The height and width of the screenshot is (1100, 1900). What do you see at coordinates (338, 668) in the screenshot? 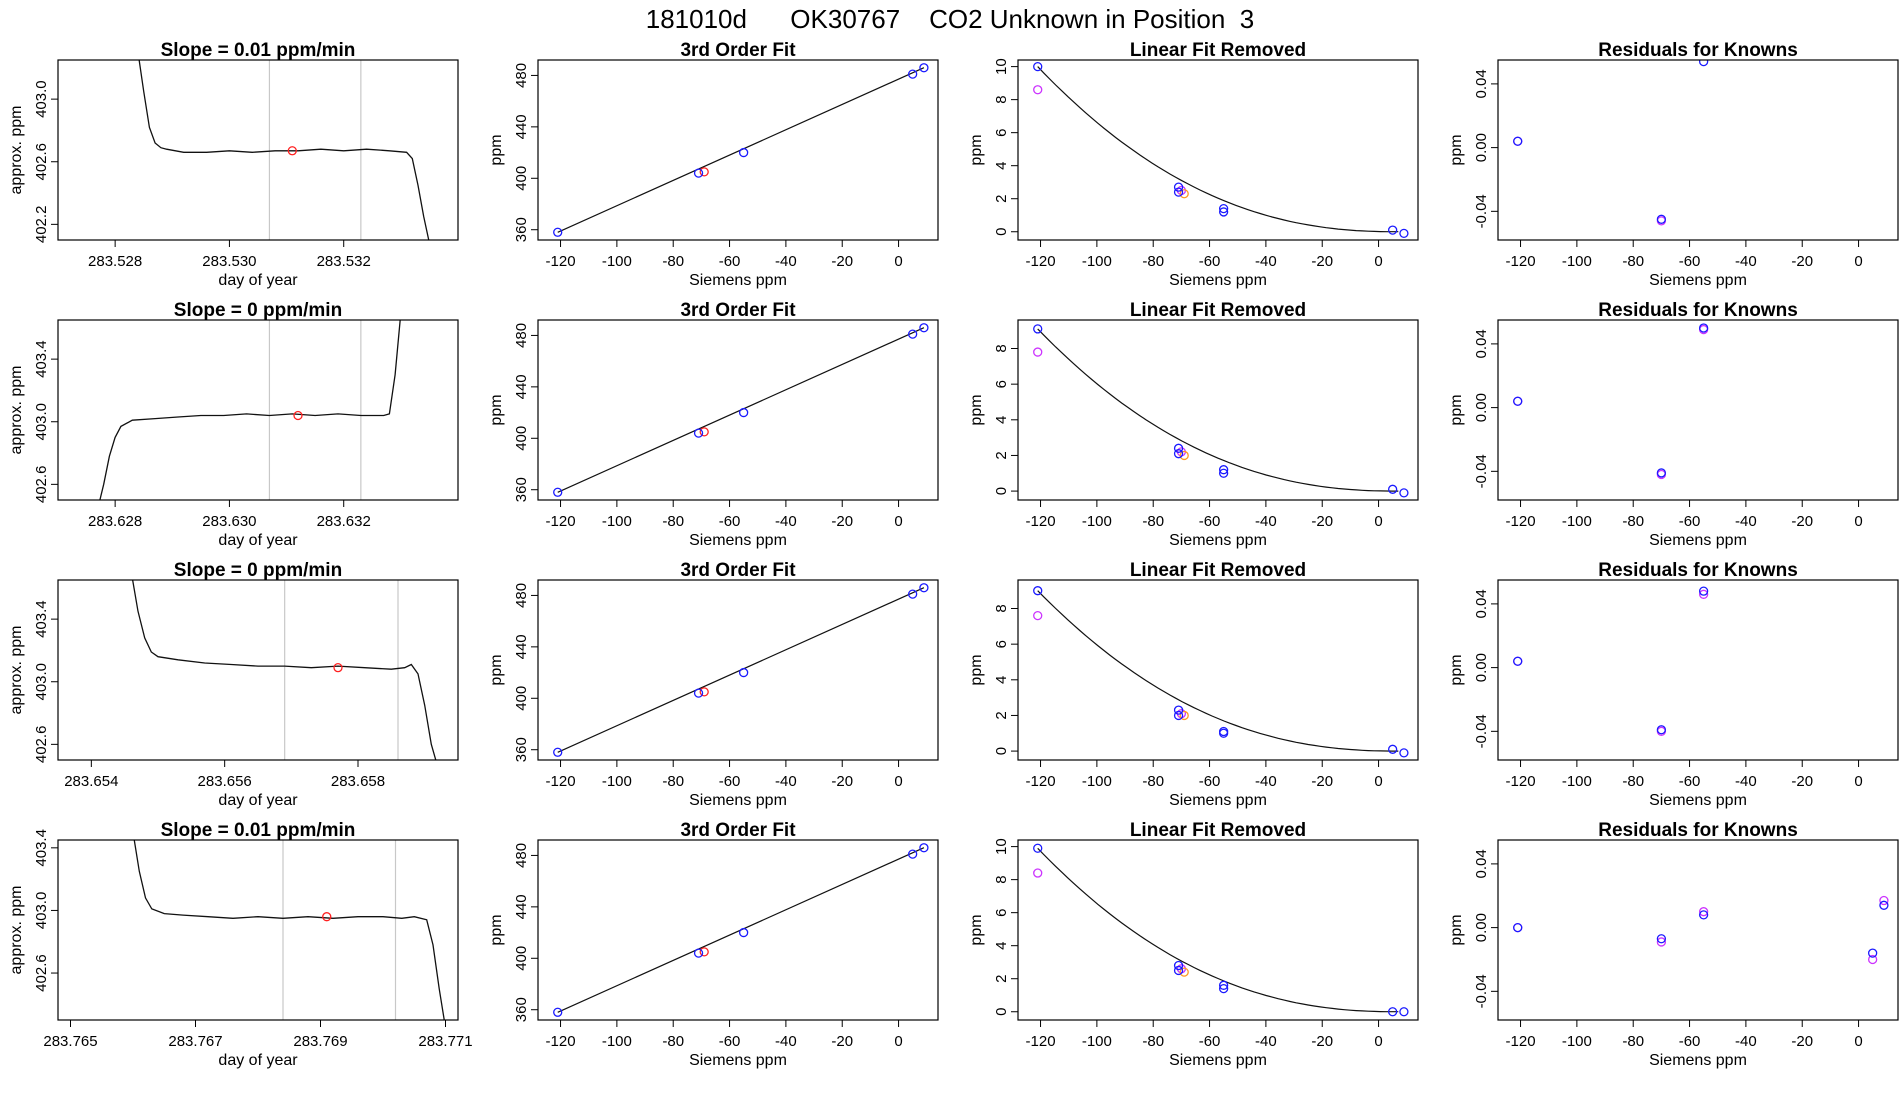
I see `mean-point-marker` at bounding box center [338, 668].